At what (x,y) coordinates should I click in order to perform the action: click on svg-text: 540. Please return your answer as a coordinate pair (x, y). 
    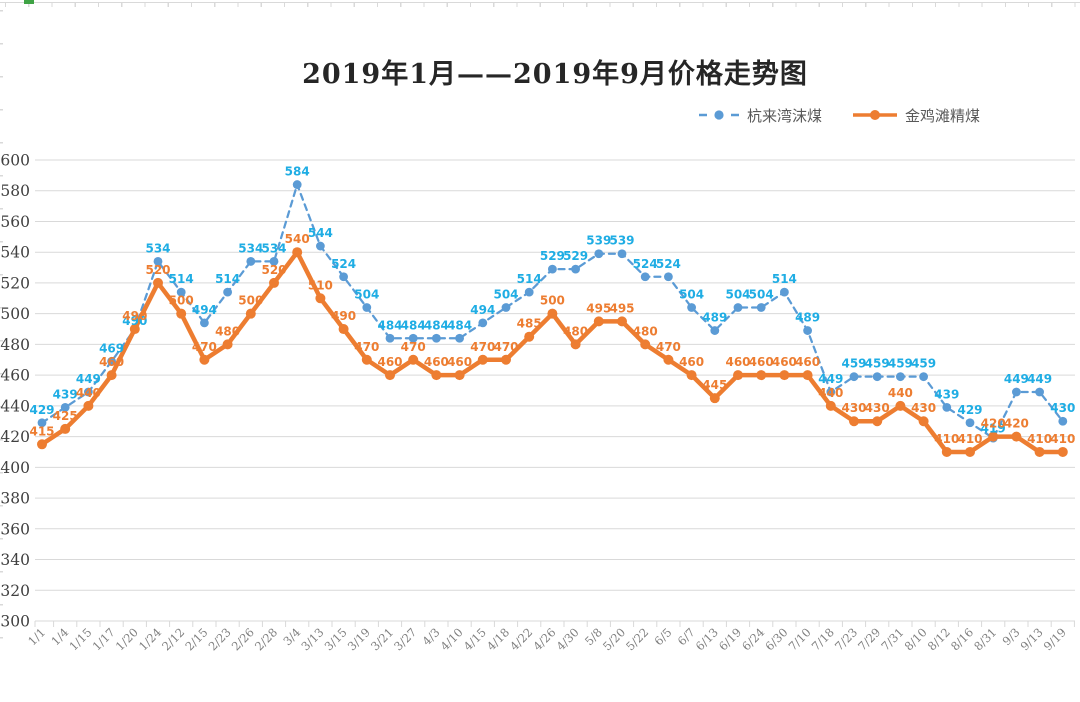
    Looking at the image, I should click on (15, 253).